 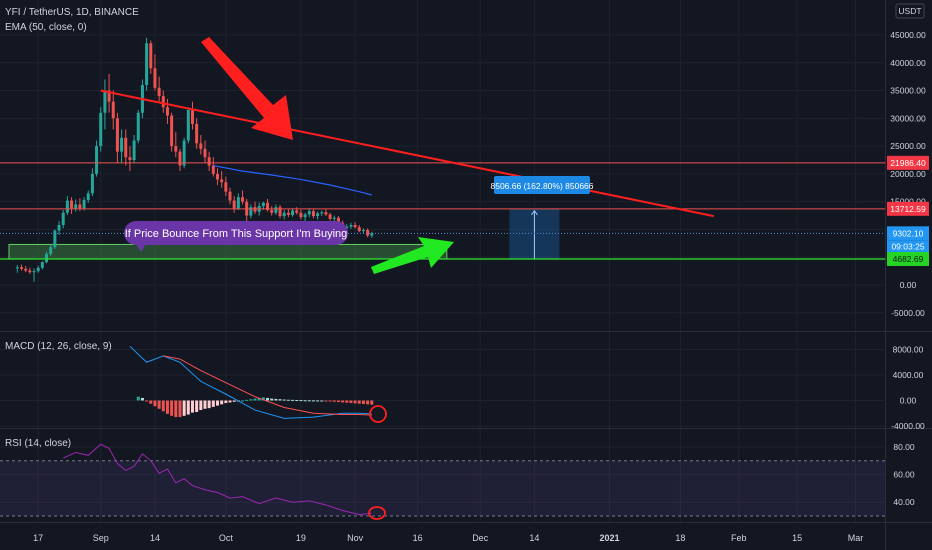 I want to click on rsi-tick: 80.00, so click(x=904, y=447).